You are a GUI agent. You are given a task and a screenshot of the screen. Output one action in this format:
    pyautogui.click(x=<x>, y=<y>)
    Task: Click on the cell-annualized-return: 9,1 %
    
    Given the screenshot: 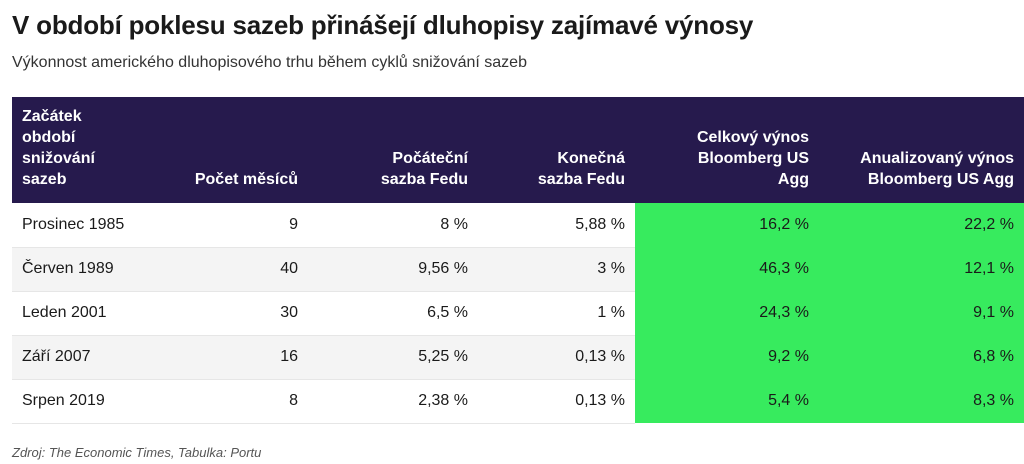 What is the action you would take?
    pyautogui.click(x=921, y=313)
    